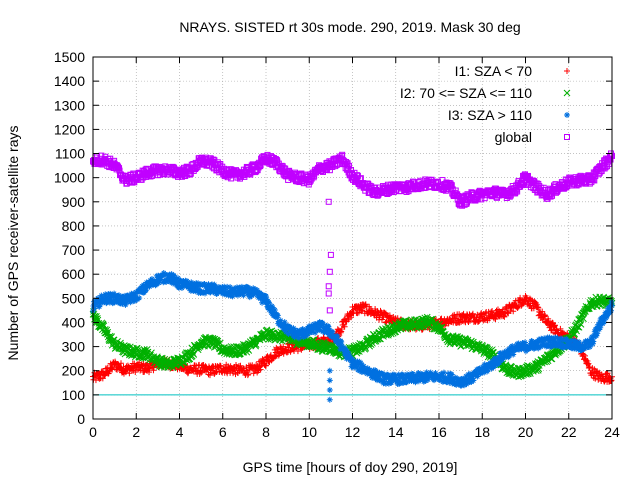  Describe the element at coordinates (526, 432) in the screenshot. I see `x-tick-label: 20` at that location.